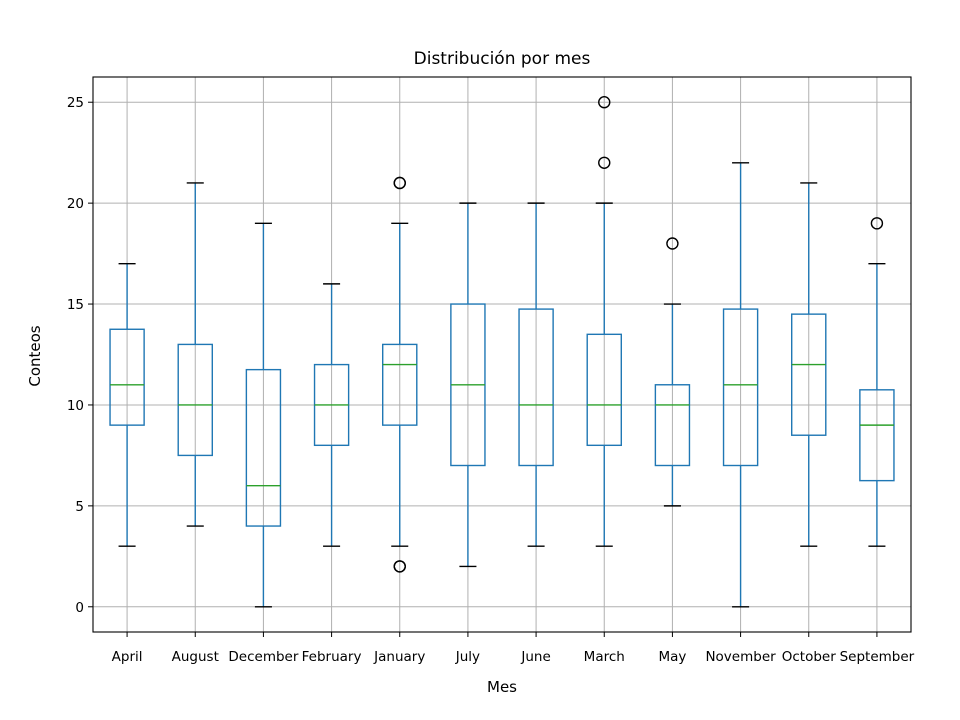 The image size is (960, 720). What do you see at coordinates (672, 372) in the screenshot?
I see `box-may` at bounding box center [672, 372].